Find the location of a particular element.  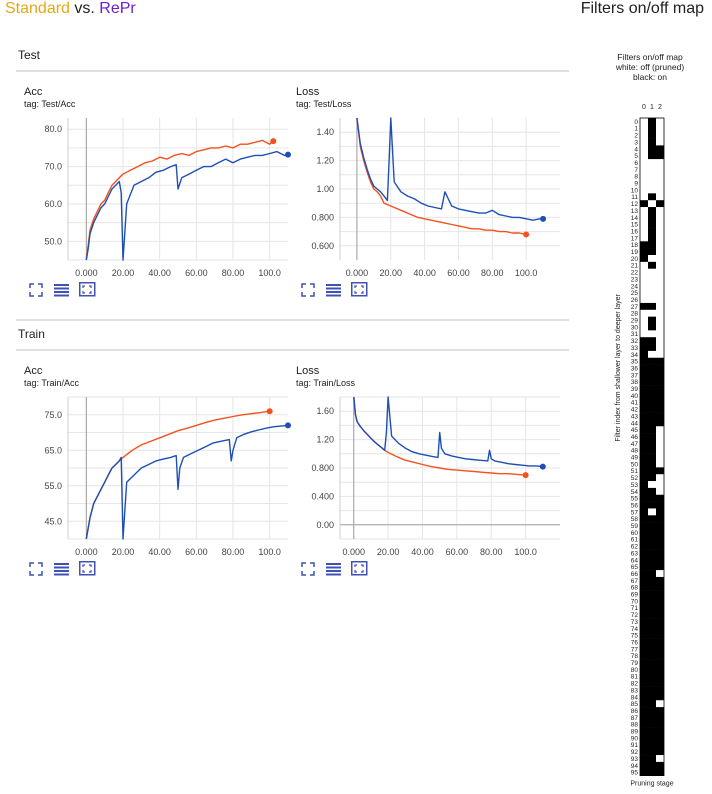

series-end-point is located at coordinates (542, 466).